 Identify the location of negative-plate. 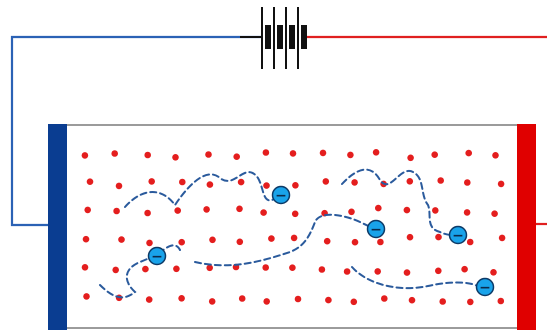
(57, 227).